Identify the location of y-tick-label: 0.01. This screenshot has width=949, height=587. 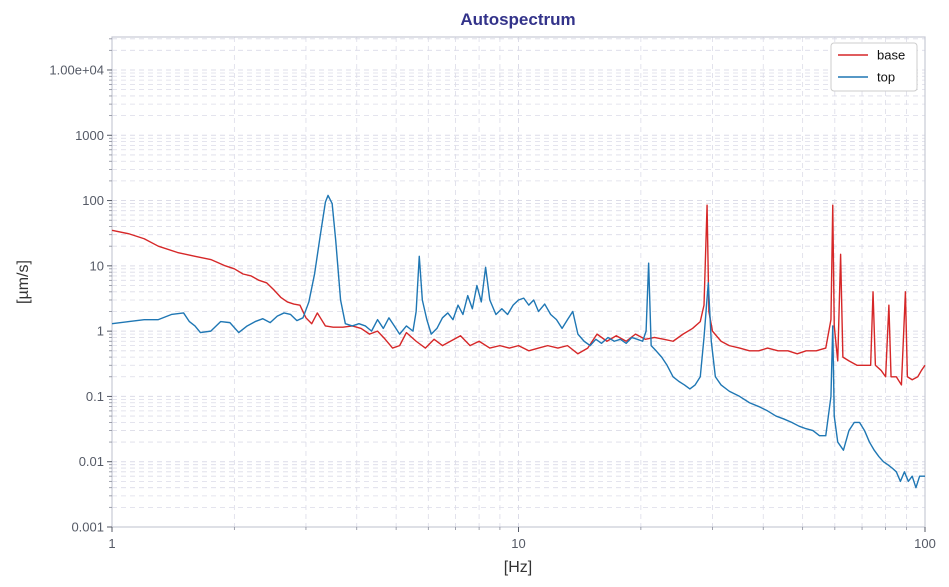
(91, 461).